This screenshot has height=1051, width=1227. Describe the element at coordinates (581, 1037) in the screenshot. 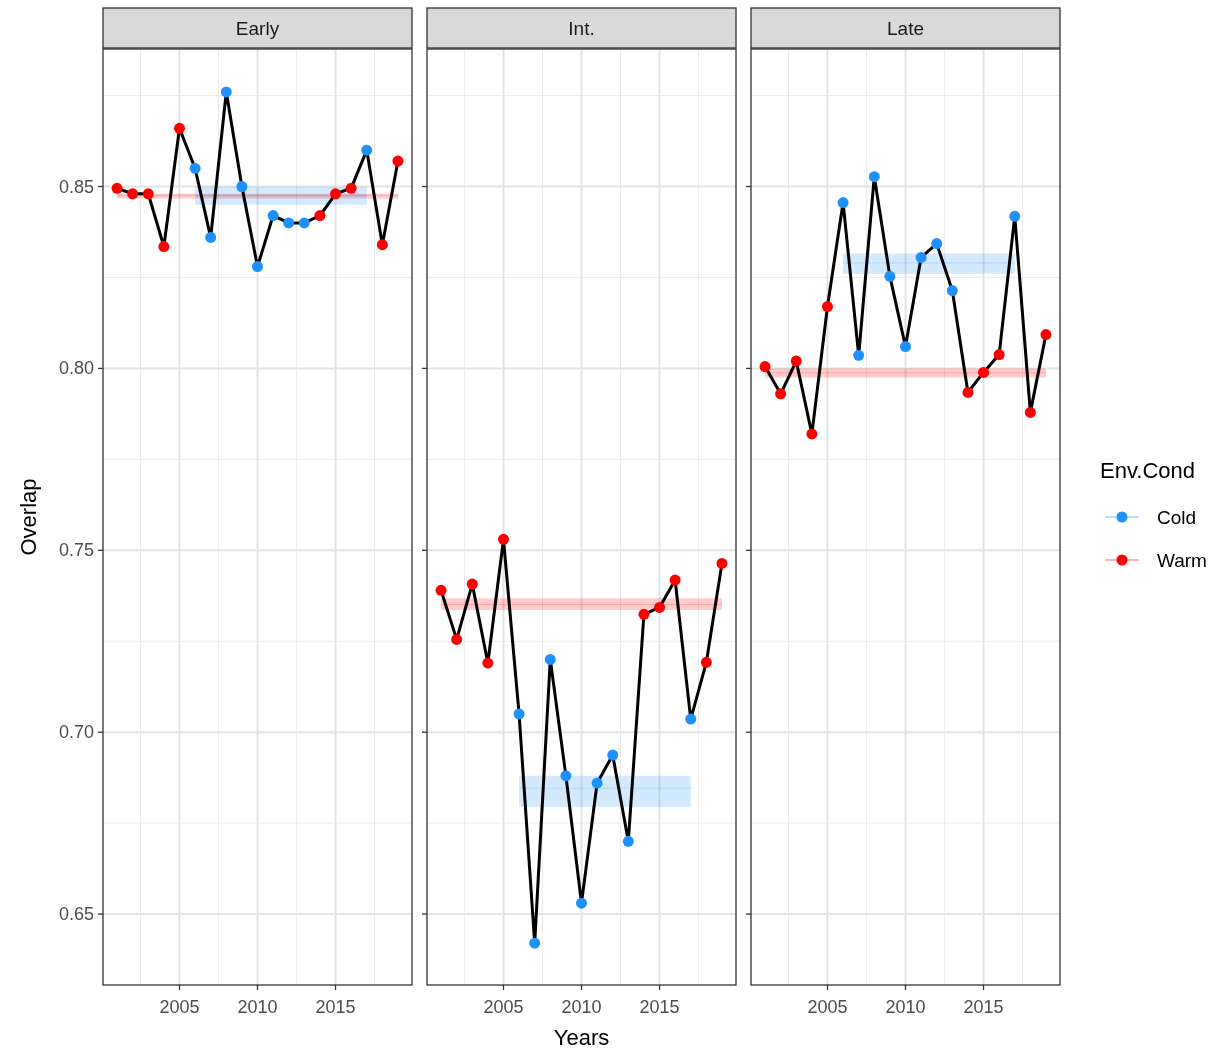

I see `x-axis-title: Years` at that location.